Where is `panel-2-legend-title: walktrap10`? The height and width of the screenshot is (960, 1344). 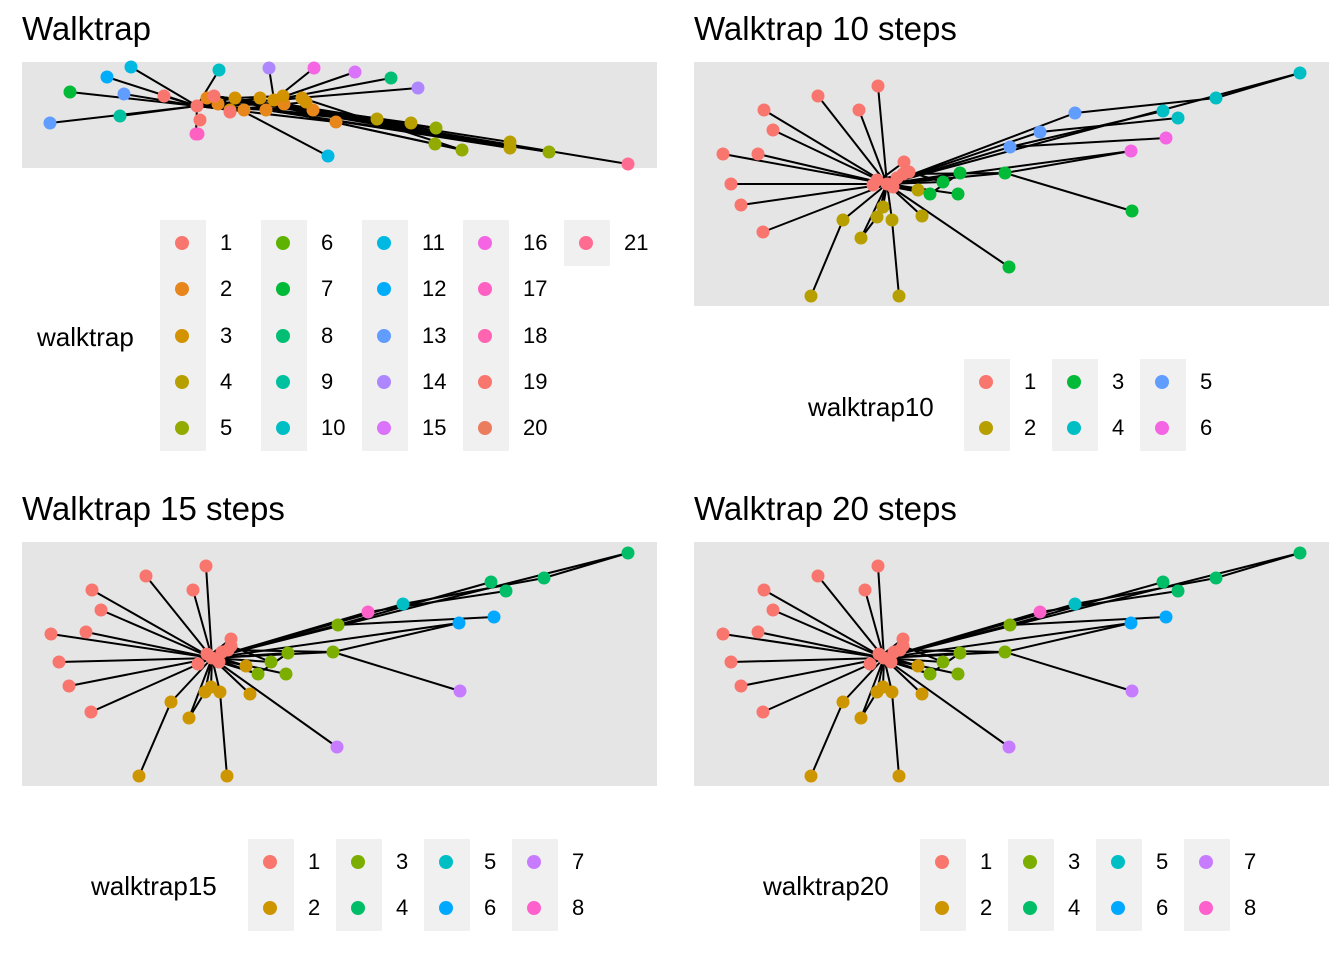 panel-2-legend-title: walktrap10 is located at coordinates (871, 407).